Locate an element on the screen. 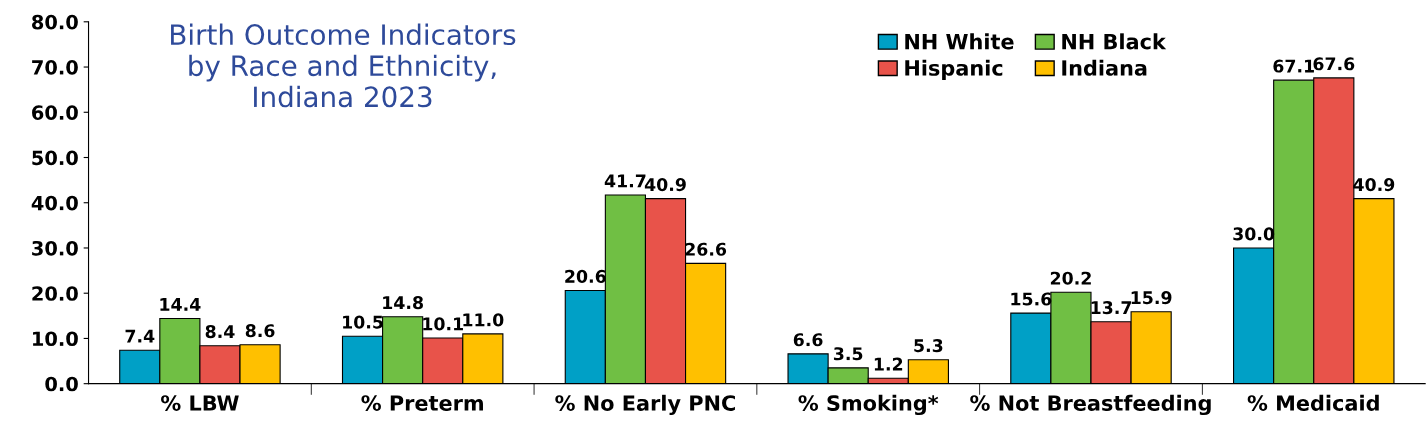 The width and height of the screenshot is (1428, 436). data-label: 67.1 is located at coordinates (1293, 66).